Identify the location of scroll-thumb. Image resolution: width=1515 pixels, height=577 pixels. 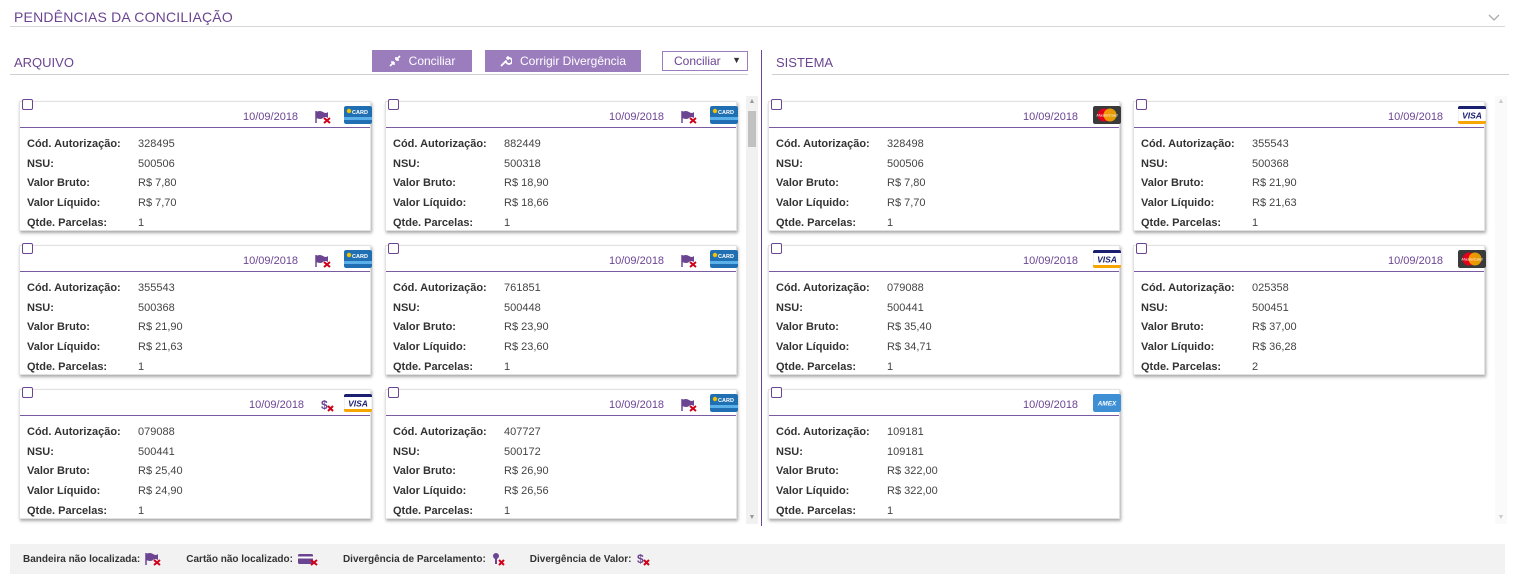
(752, 129).